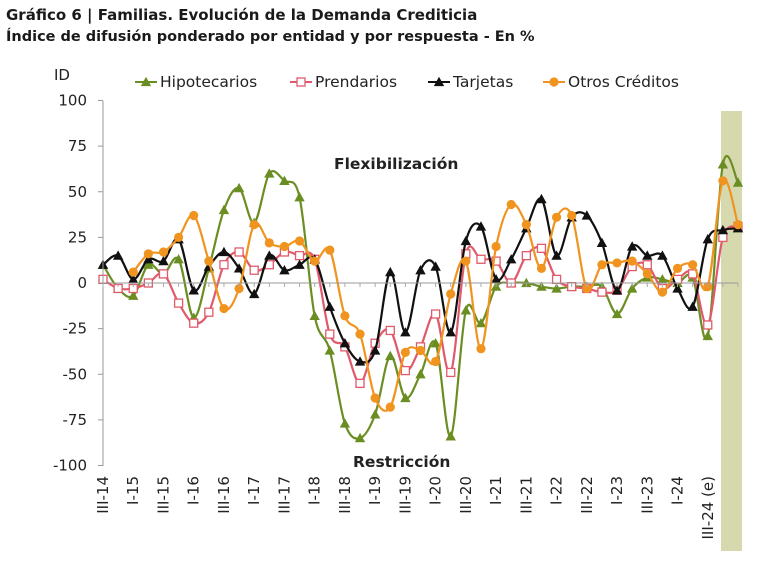  What do you see at coordinates (617, 490) in the screenshot?
I see `x-tick-label: I-23` at bounding box center [617, 490].